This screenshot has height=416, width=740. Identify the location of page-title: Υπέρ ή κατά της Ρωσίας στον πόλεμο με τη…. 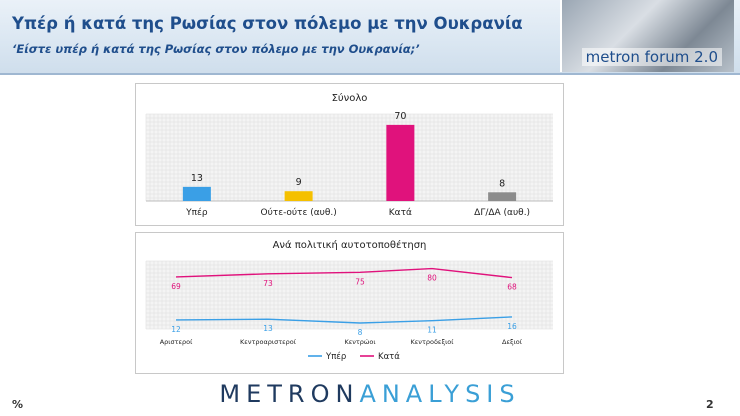
(267, 23).